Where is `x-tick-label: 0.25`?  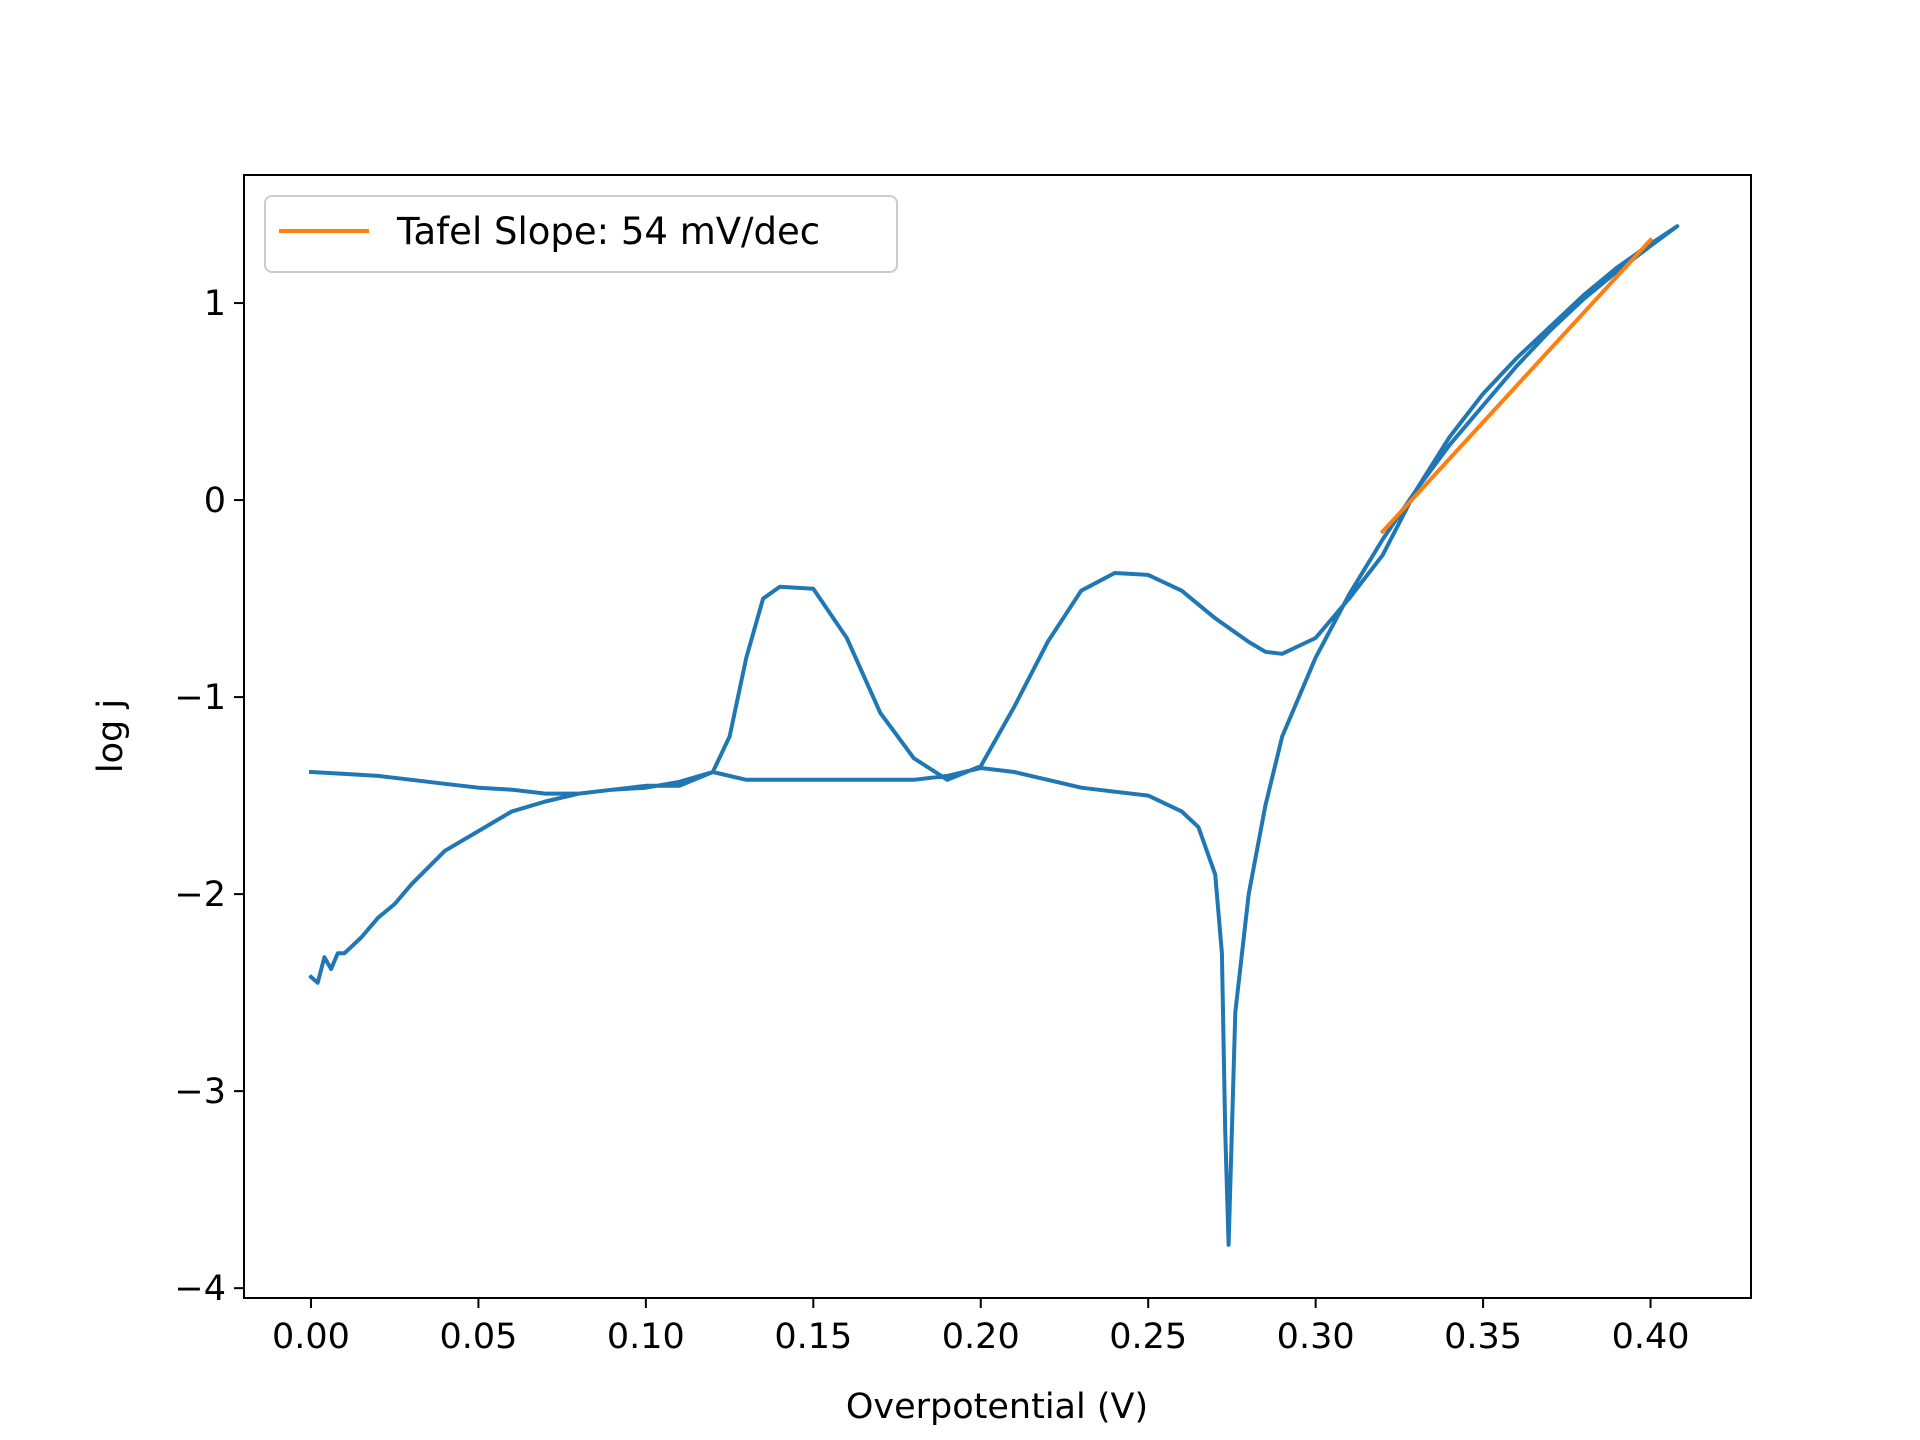
x-tick-label: 0.25 is located at coordinates (1148, 1337).